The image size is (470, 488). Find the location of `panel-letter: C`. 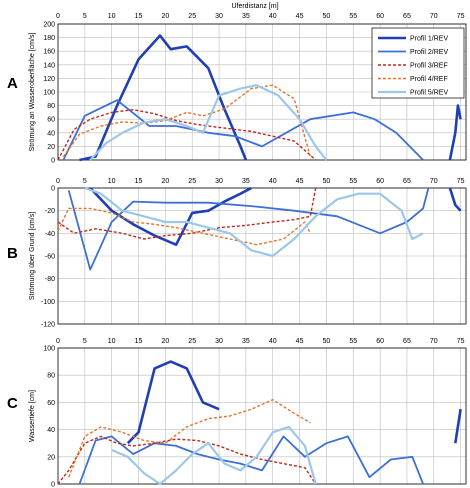

panel-letter: C is located at coordinates (12, 403).